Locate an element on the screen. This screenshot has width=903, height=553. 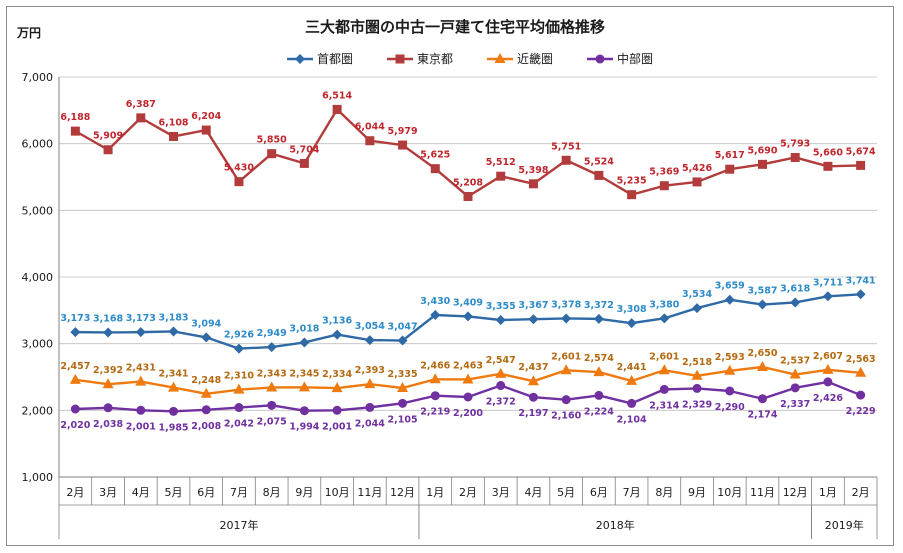
data-label: 2,042 is located at coordinates (239, 424).